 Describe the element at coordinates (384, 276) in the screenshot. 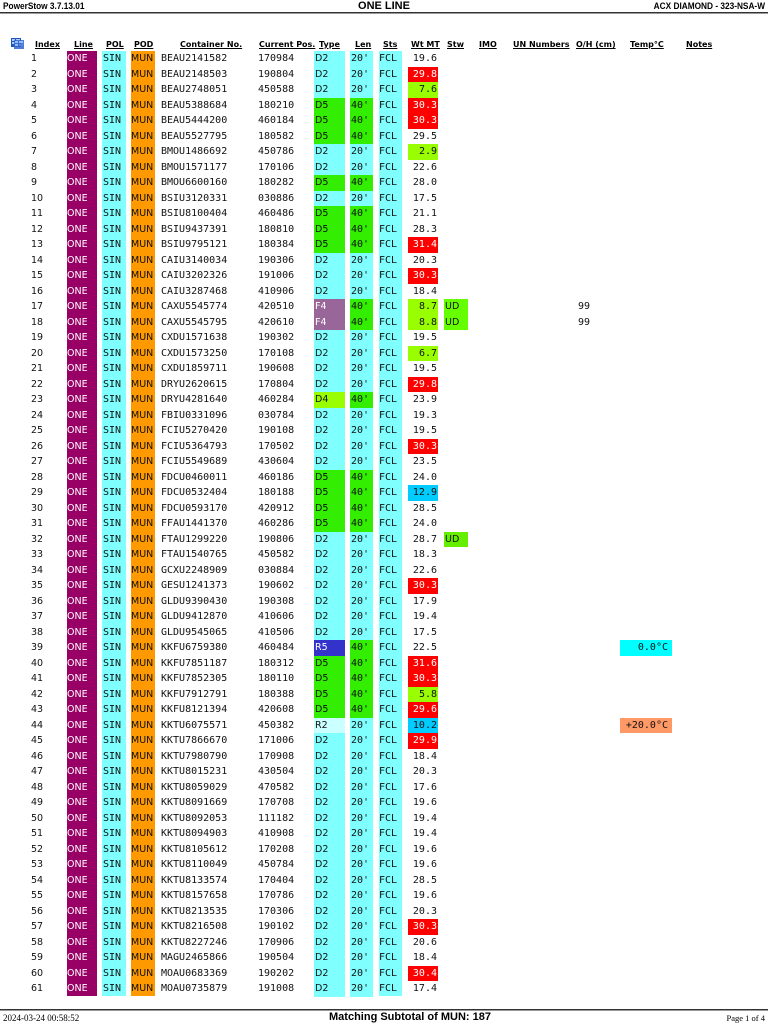

I see `table-row: 15 ONE SIN MUN CAIU3202326 191006 D2 20' FCL 30.3` at that location.